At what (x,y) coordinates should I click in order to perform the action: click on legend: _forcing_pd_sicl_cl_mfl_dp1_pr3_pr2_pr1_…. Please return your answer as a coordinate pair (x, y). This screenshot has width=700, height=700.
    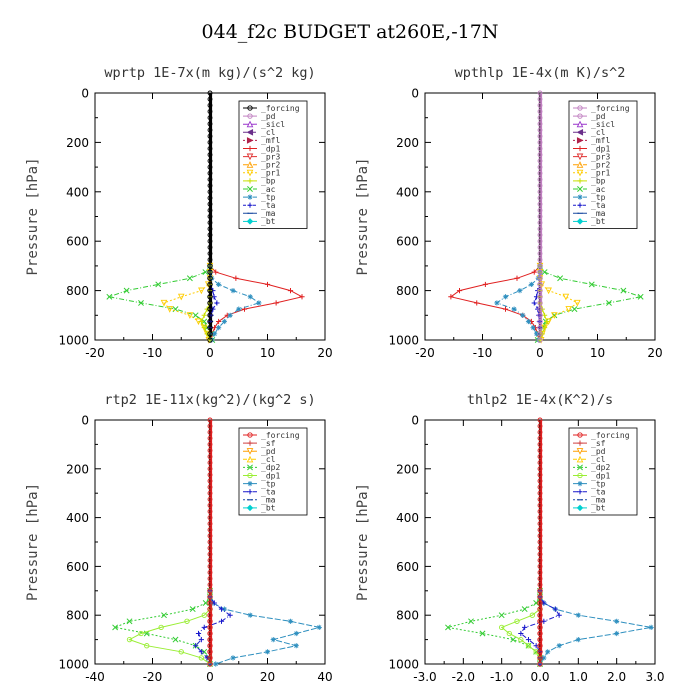
    Looking at the image, I should click on (603, 164).